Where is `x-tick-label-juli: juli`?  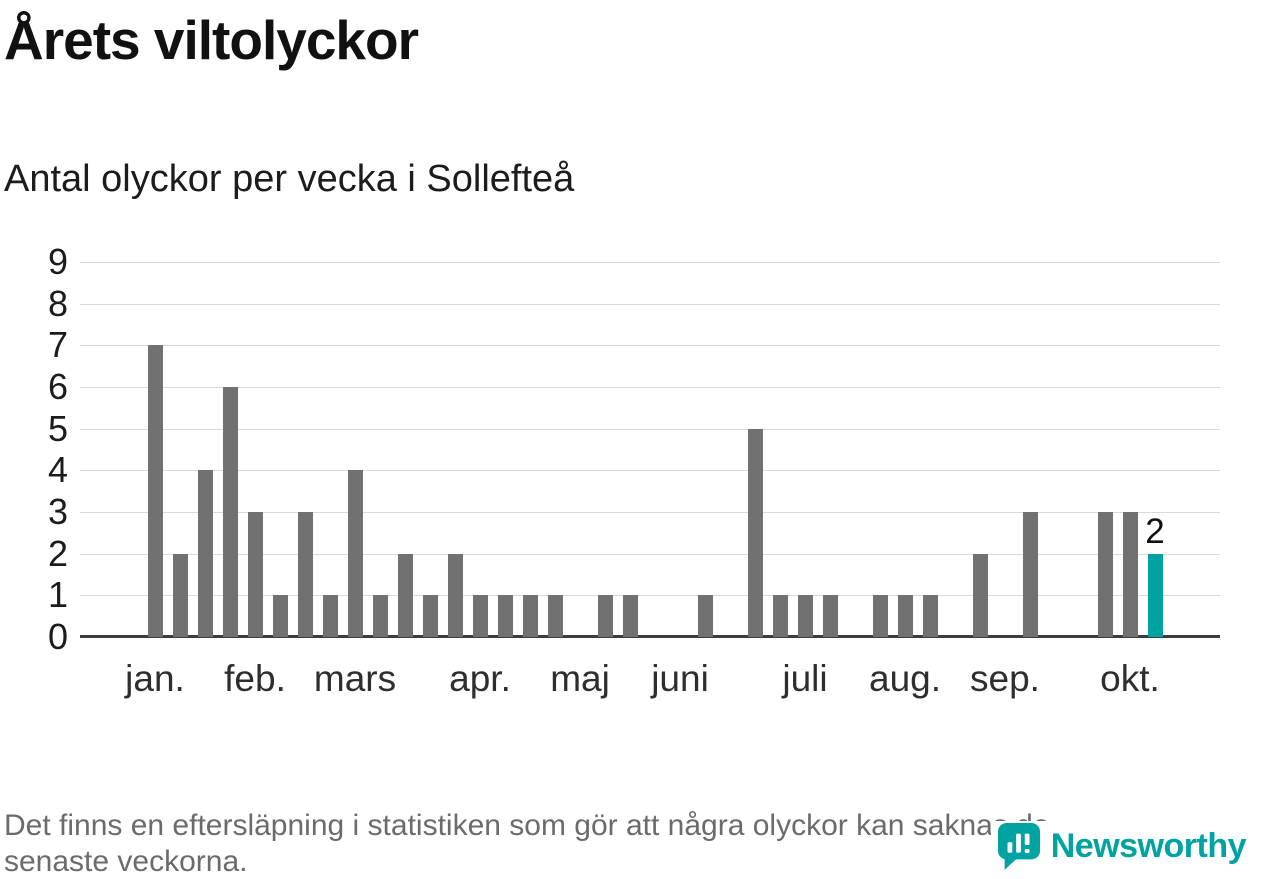 x-tick-label-juli: juli is located at coordinates (805, 678).